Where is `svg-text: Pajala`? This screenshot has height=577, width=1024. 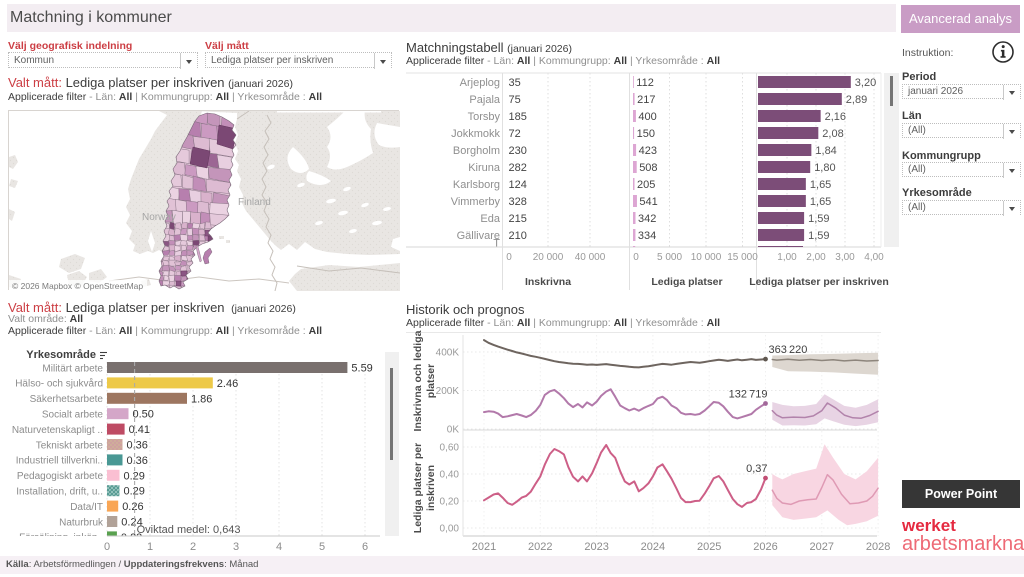
svg-text: Pajala is located at coordinates (484, 100).